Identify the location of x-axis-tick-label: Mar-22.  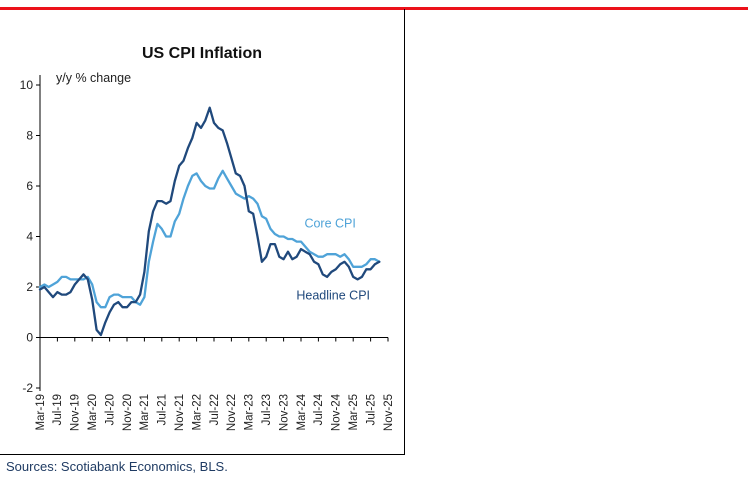
(197, 412).